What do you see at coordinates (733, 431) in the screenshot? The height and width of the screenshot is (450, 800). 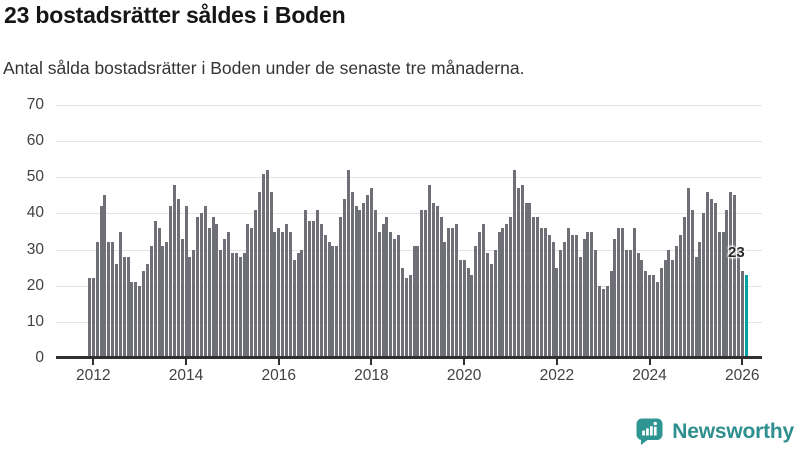 I see `brand-name: Newsworthy` at bounding box center [733, 431].